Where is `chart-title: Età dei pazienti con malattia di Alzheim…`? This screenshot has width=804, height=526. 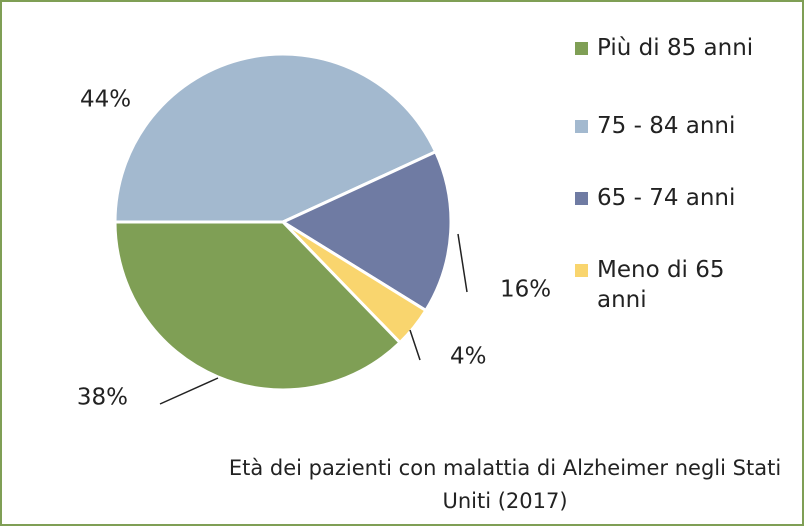
chart-title: Età dei pazienti con malattia di Alzheim… is located at coordinates (505, 484).